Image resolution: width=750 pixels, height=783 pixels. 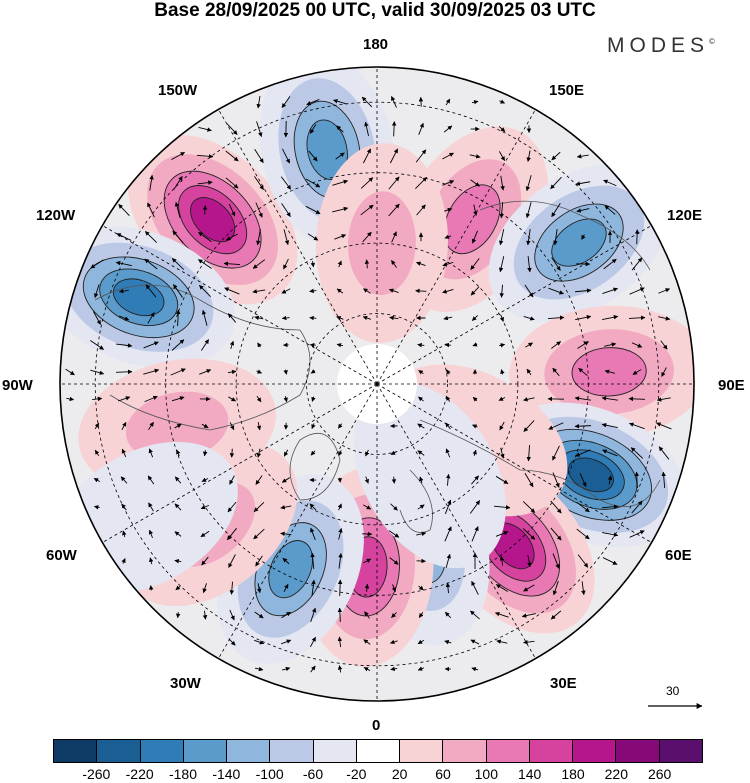 I want to click on negative-anomaly, so click(x=148, y=297).